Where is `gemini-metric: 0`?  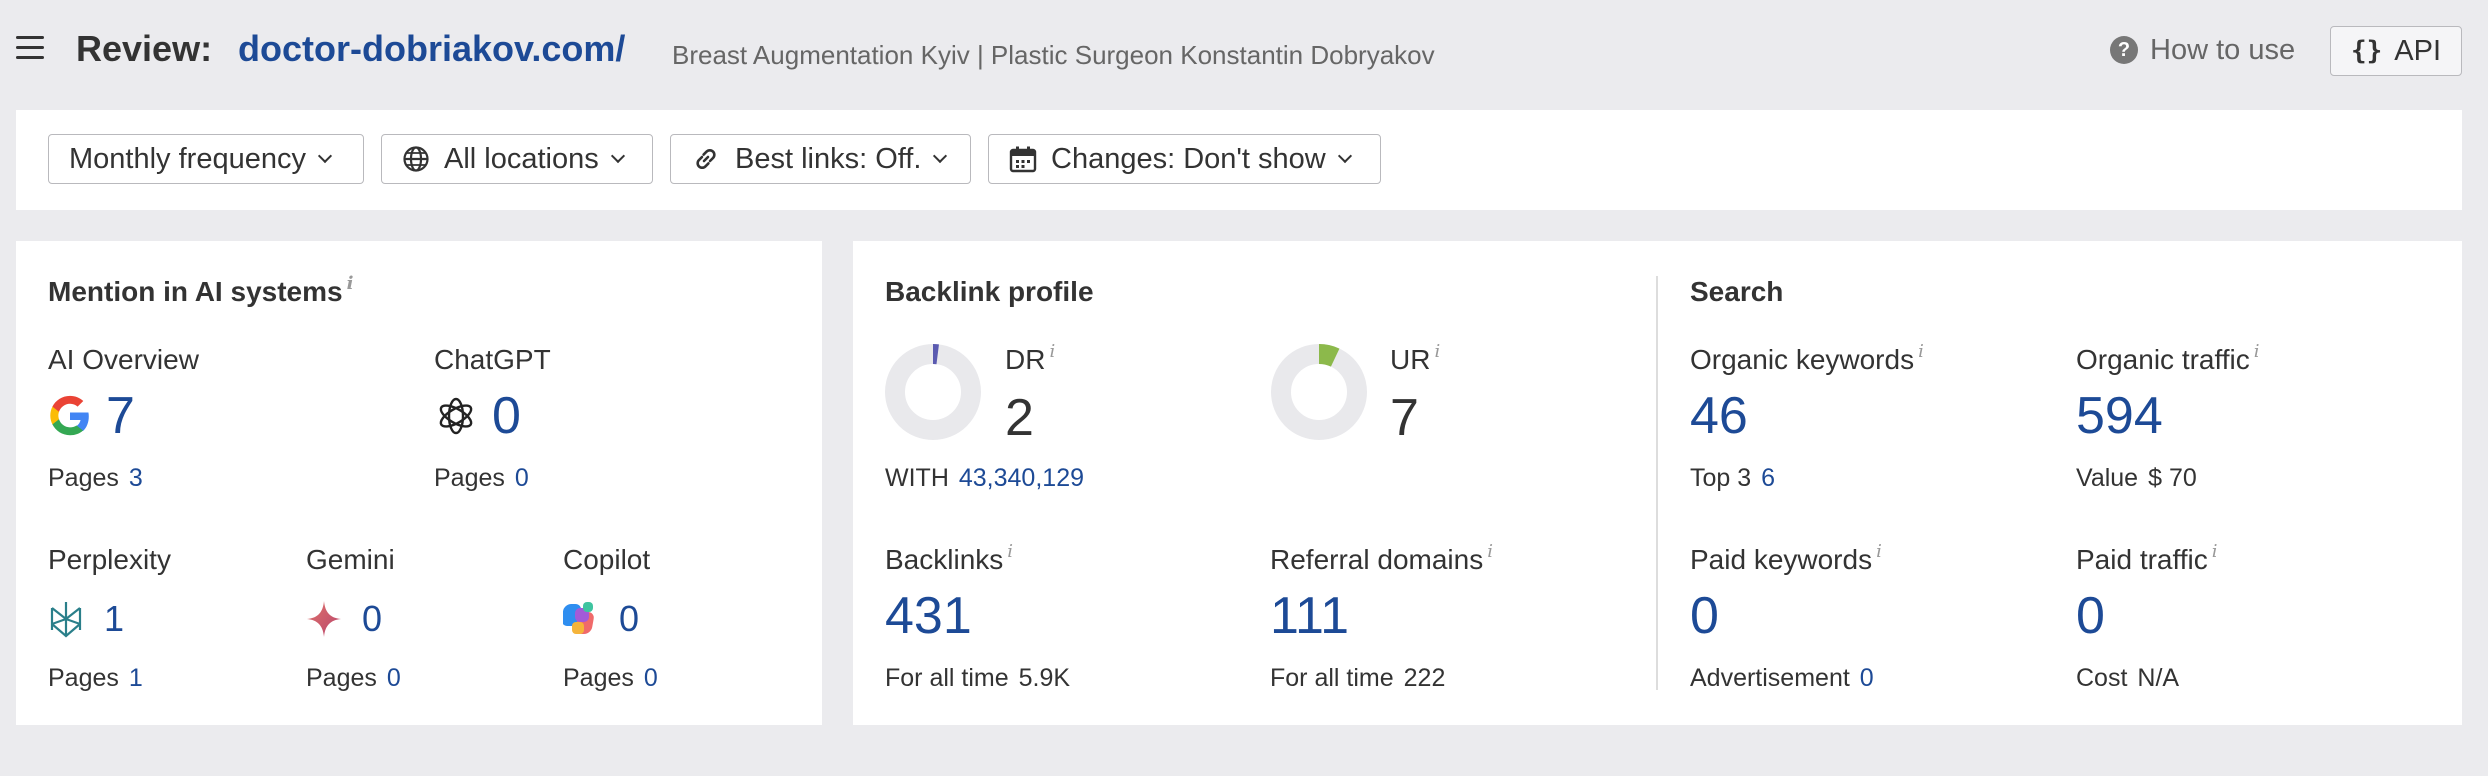
gemini-metric: 0 is located at coordinates (344, 619).